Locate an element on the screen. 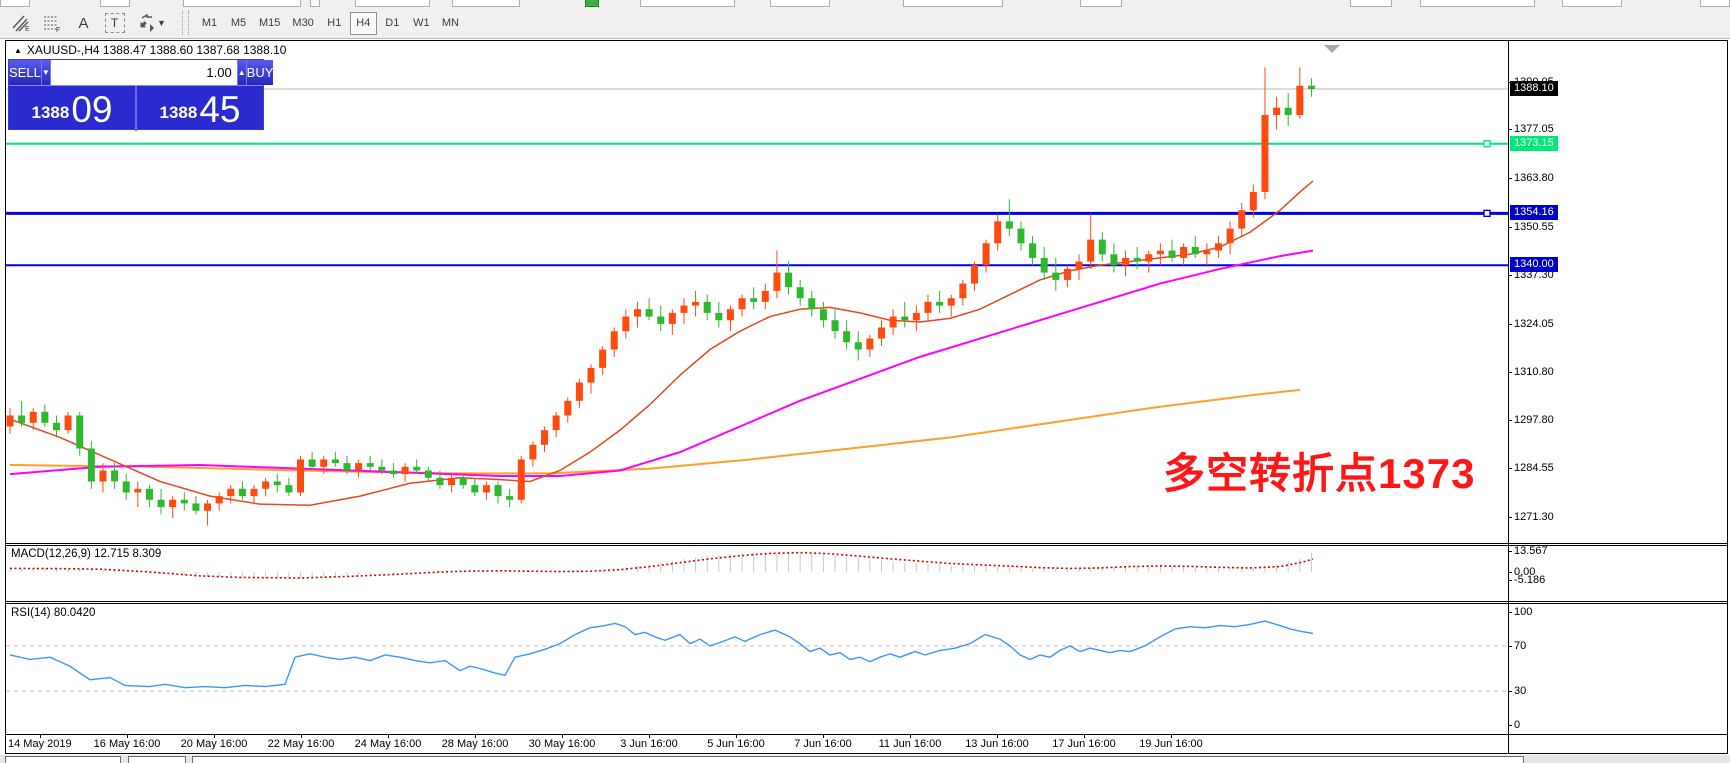  time-axis-label: 7 Jun 16:00 is located at coordinates (823, 744).